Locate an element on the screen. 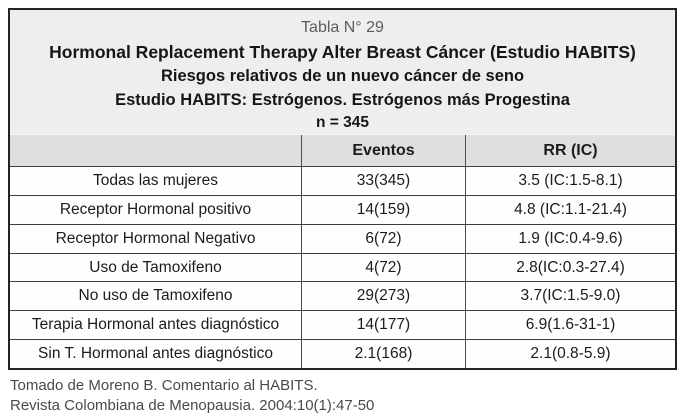  rr-cell: 2.1(0.8-5.9) is located at coordinates (570, 354).